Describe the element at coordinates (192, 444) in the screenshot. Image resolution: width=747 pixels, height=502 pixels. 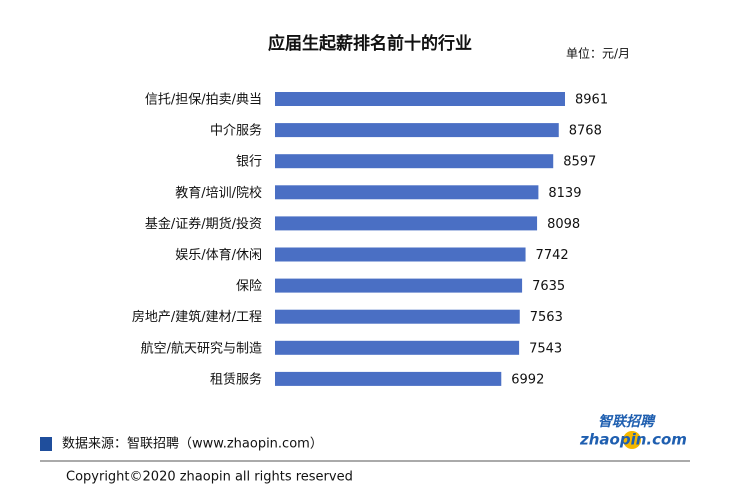
I see `source-text: 数据来源：智联招聘（www.zhaopin.com）` at that location.